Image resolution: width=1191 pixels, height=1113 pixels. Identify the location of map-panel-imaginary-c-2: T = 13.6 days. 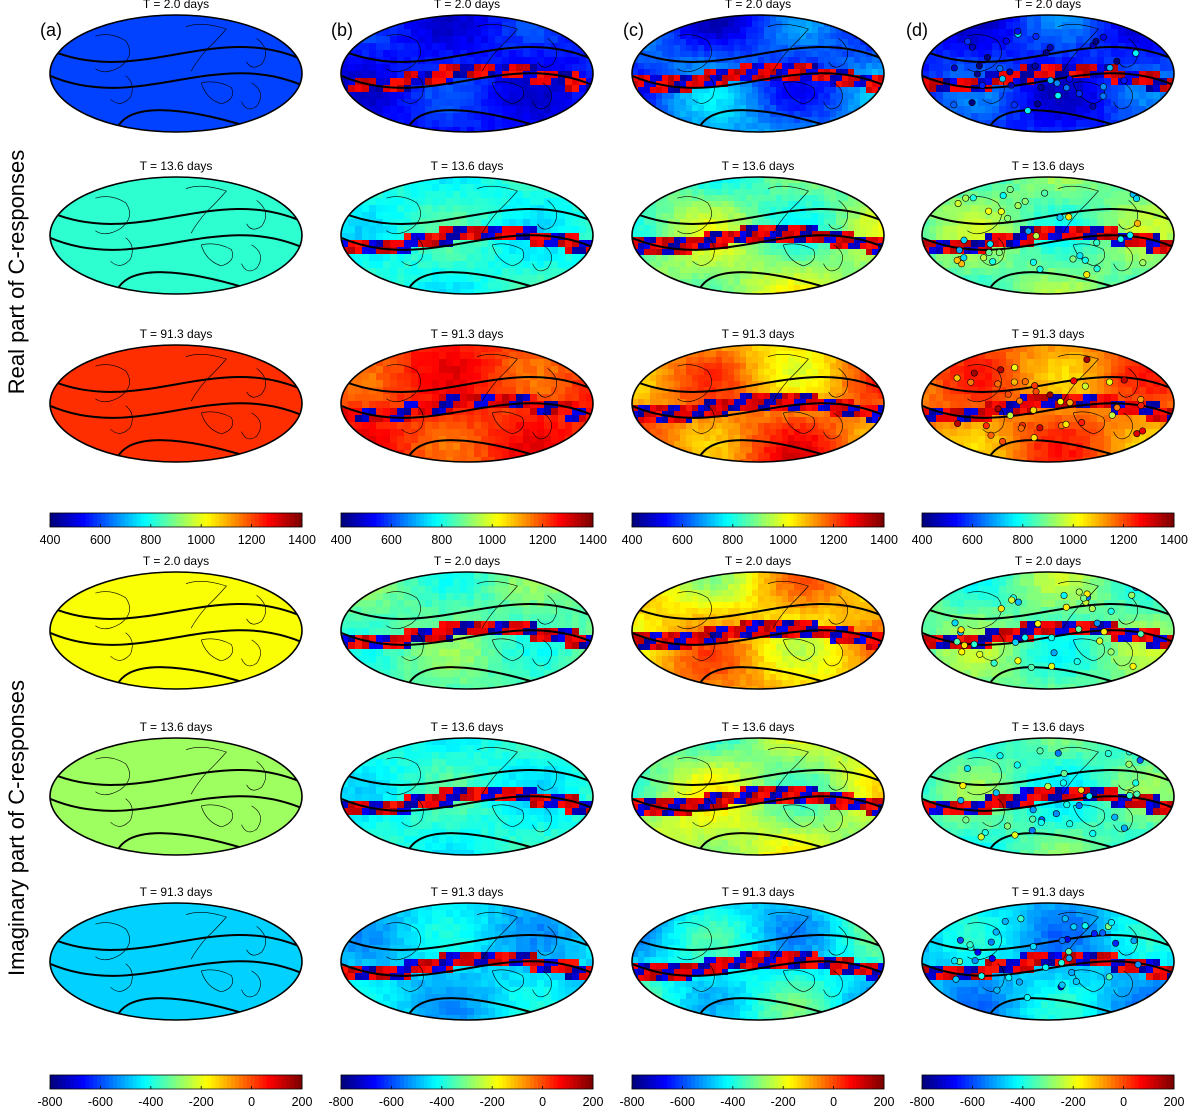
(758, 788).